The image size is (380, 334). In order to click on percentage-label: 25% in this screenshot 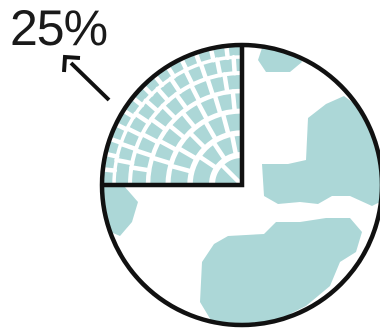, I will do `click(59, 28)`.